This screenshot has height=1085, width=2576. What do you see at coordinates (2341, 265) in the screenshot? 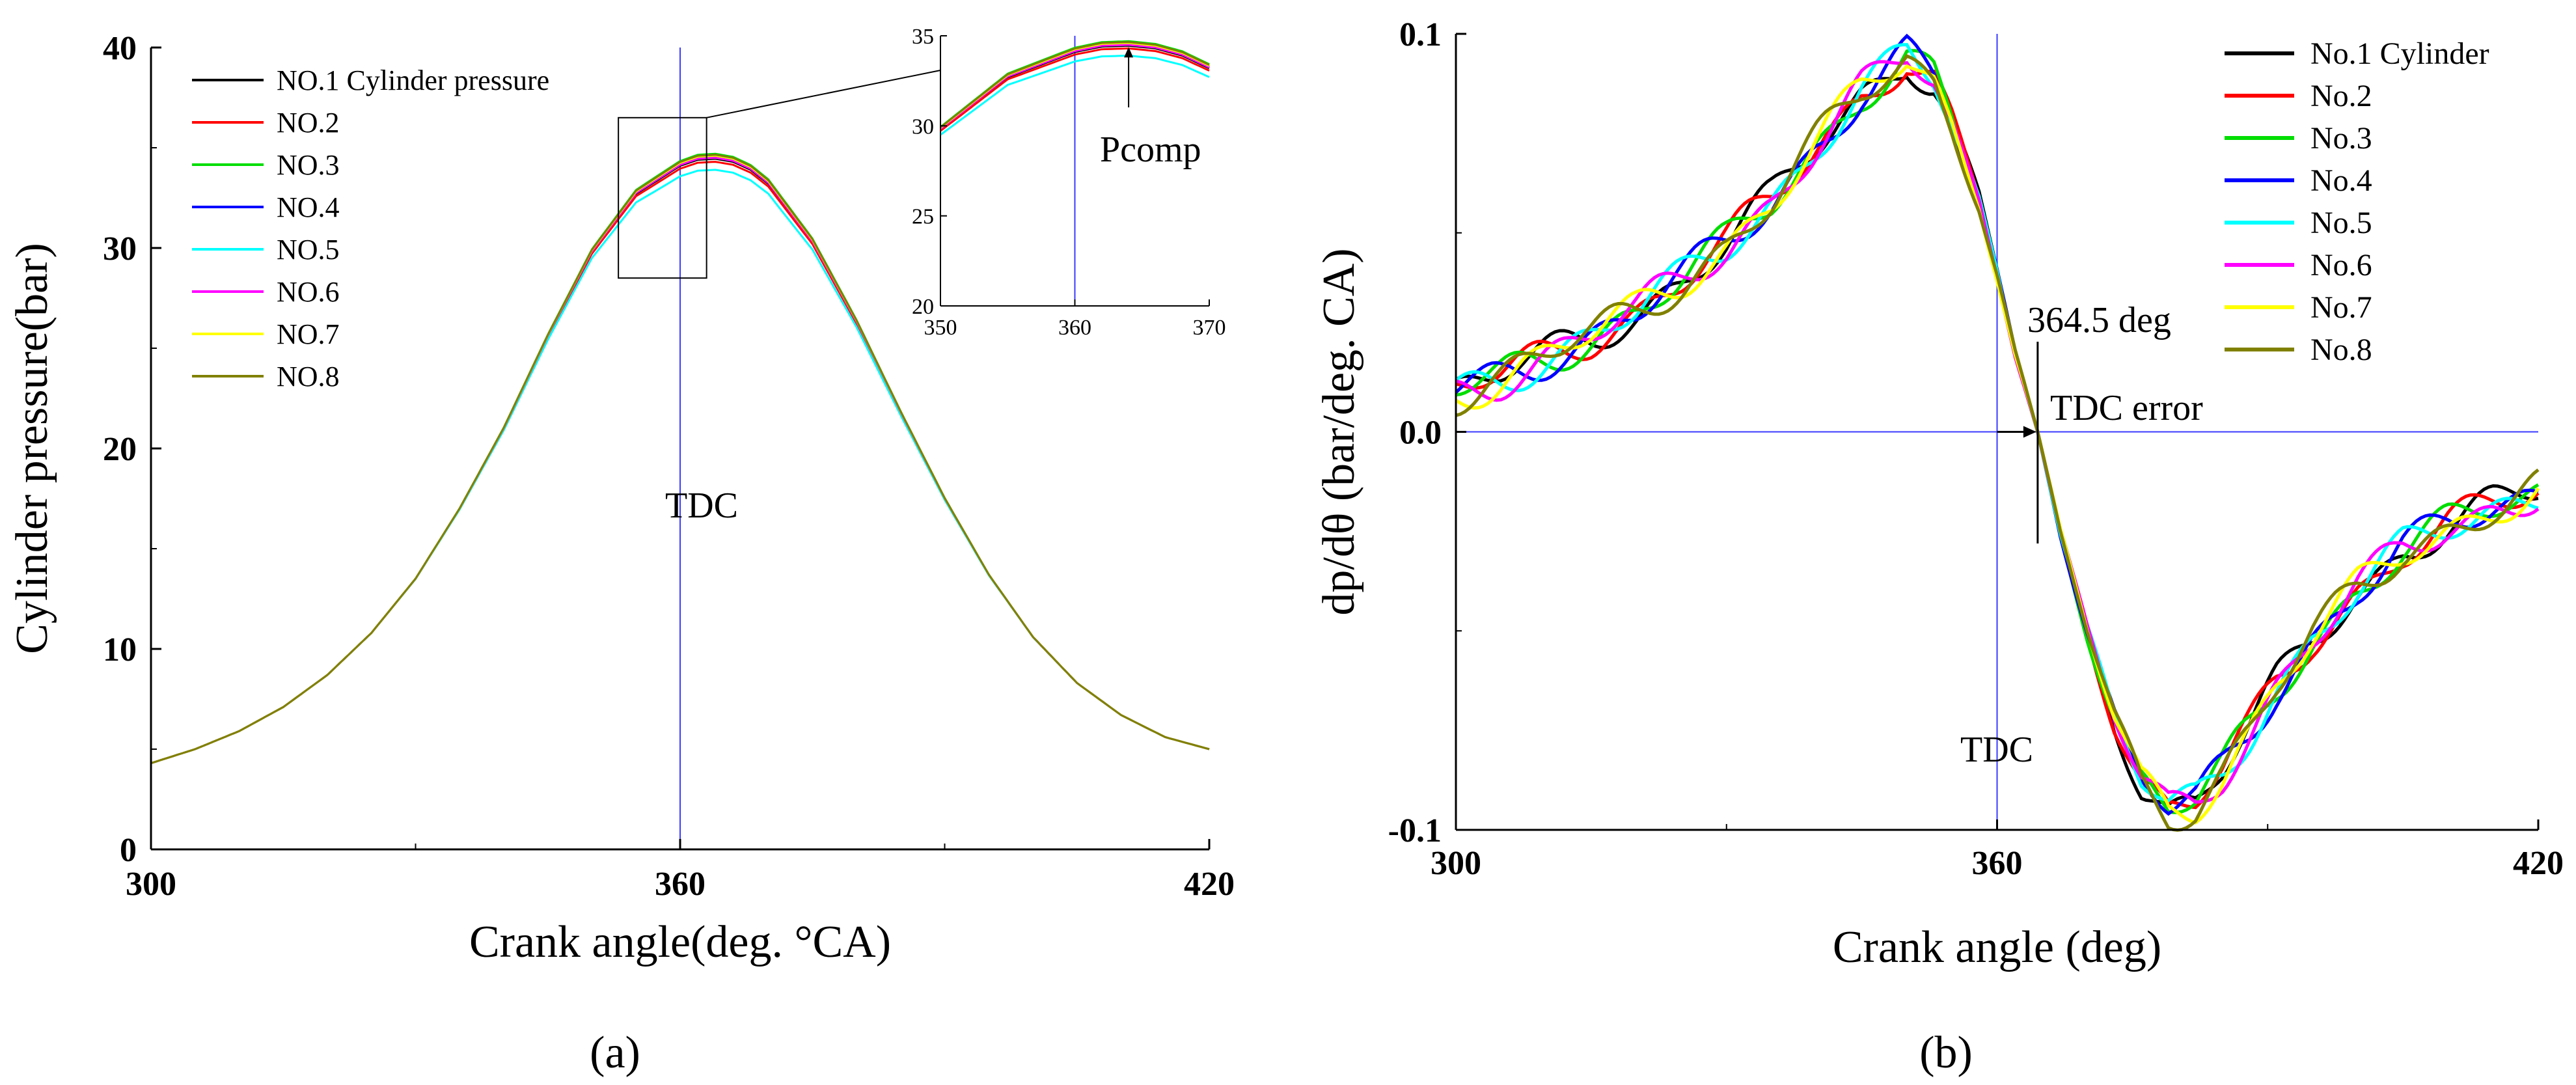
I see `legend-label-6: No.6` at bounding box center [2341, 265].